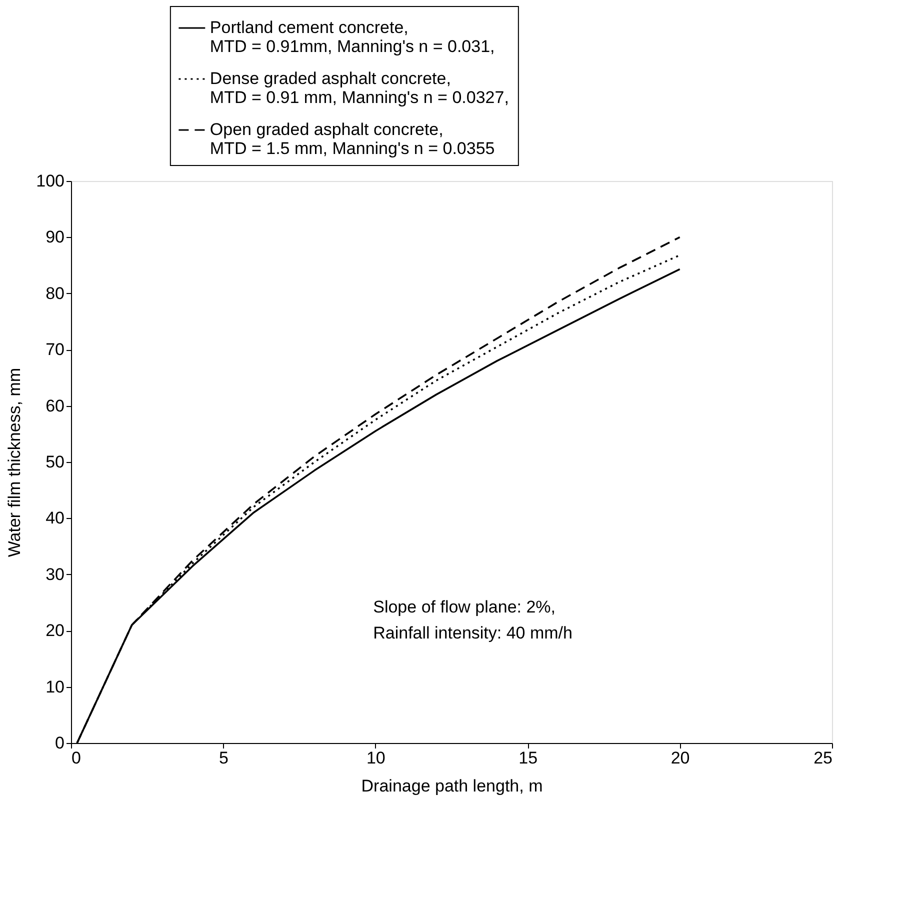  What do you see at coordinates (680, 758) in the screenshot?
I see `x-tick-label: 20` at bounding box center [680, 758].